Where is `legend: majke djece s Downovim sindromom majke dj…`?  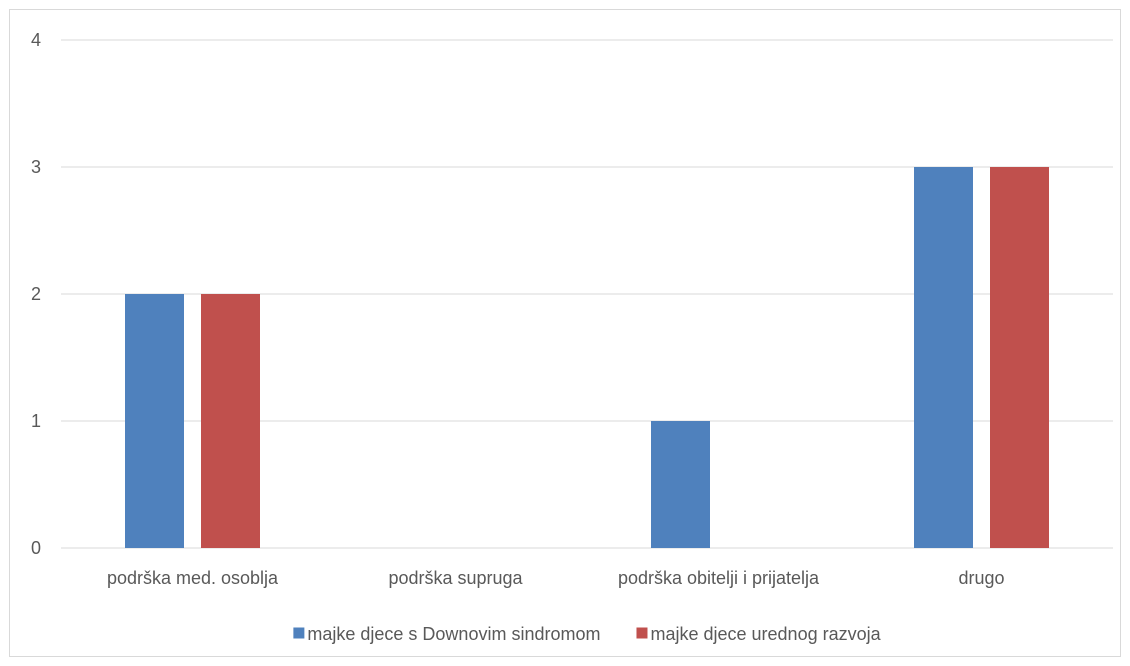 legend: majke djece s Downovim sindromom majke dj… is located at coordinates (587, 634).